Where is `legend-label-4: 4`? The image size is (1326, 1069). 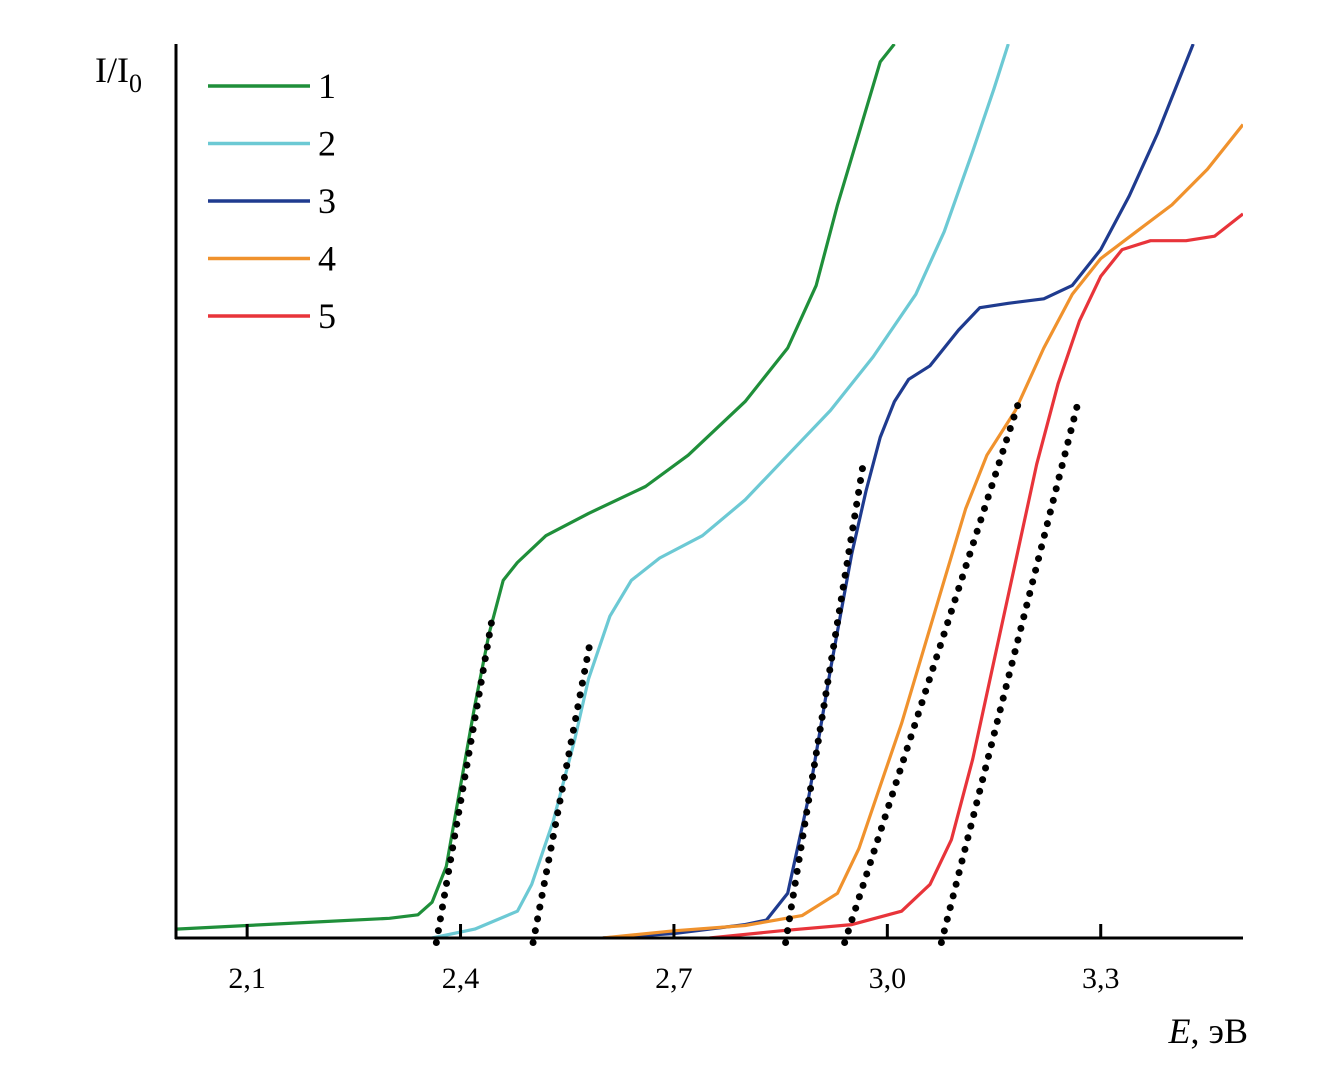 legend-label-4: 4 is located at coordinates (327, 259).